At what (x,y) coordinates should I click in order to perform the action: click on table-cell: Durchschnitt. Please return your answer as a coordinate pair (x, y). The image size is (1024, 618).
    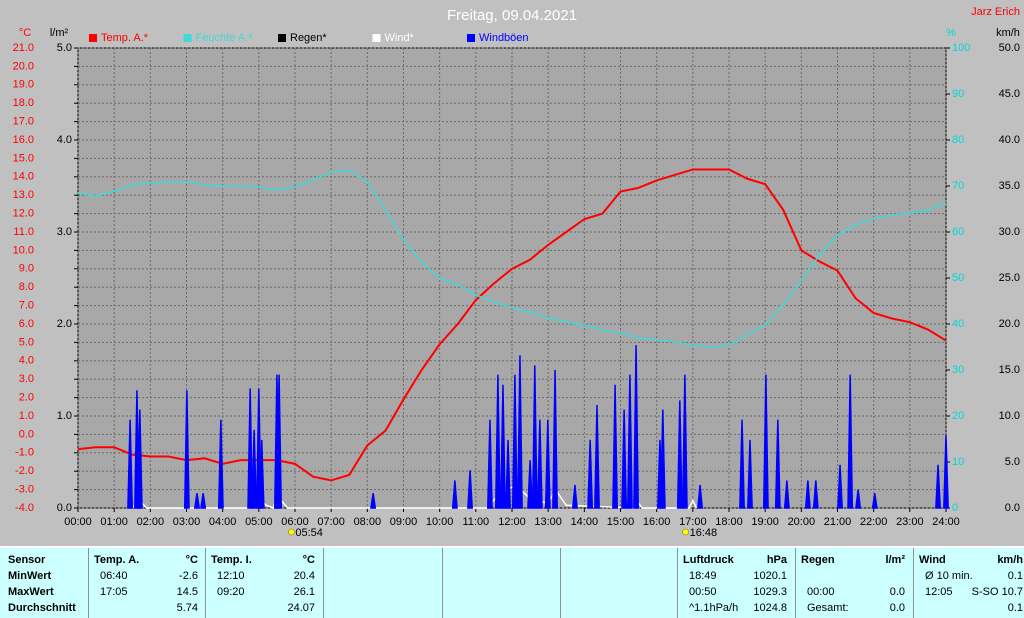
    Looking at the image, I should click on (42, 608).